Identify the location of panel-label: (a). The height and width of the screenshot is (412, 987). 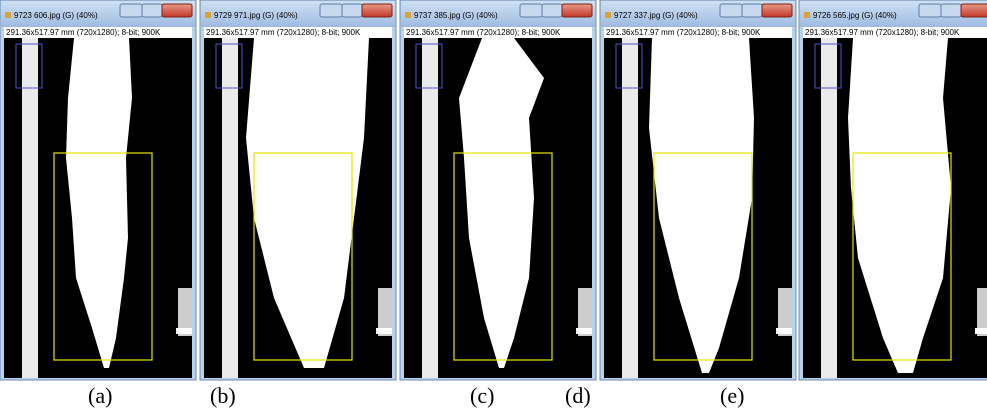
(100, 395).